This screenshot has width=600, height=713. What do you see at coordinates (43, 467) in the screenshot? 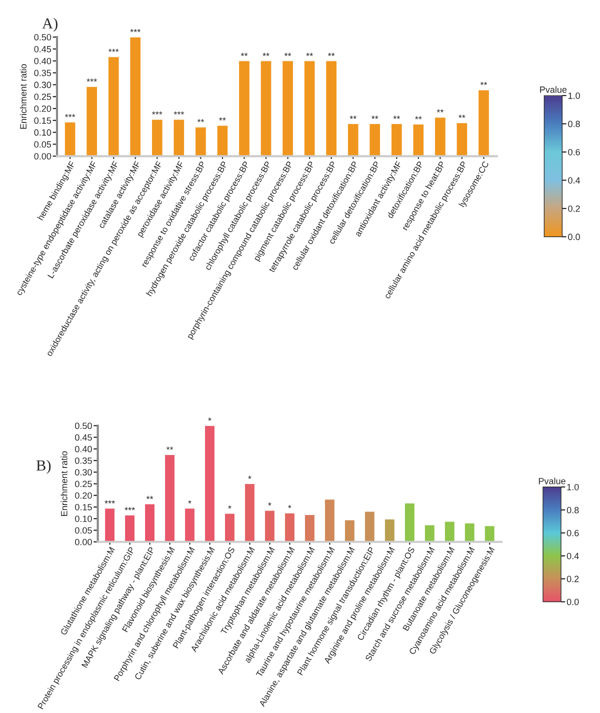
I see `text: B)` at bounding box center [43, 467].